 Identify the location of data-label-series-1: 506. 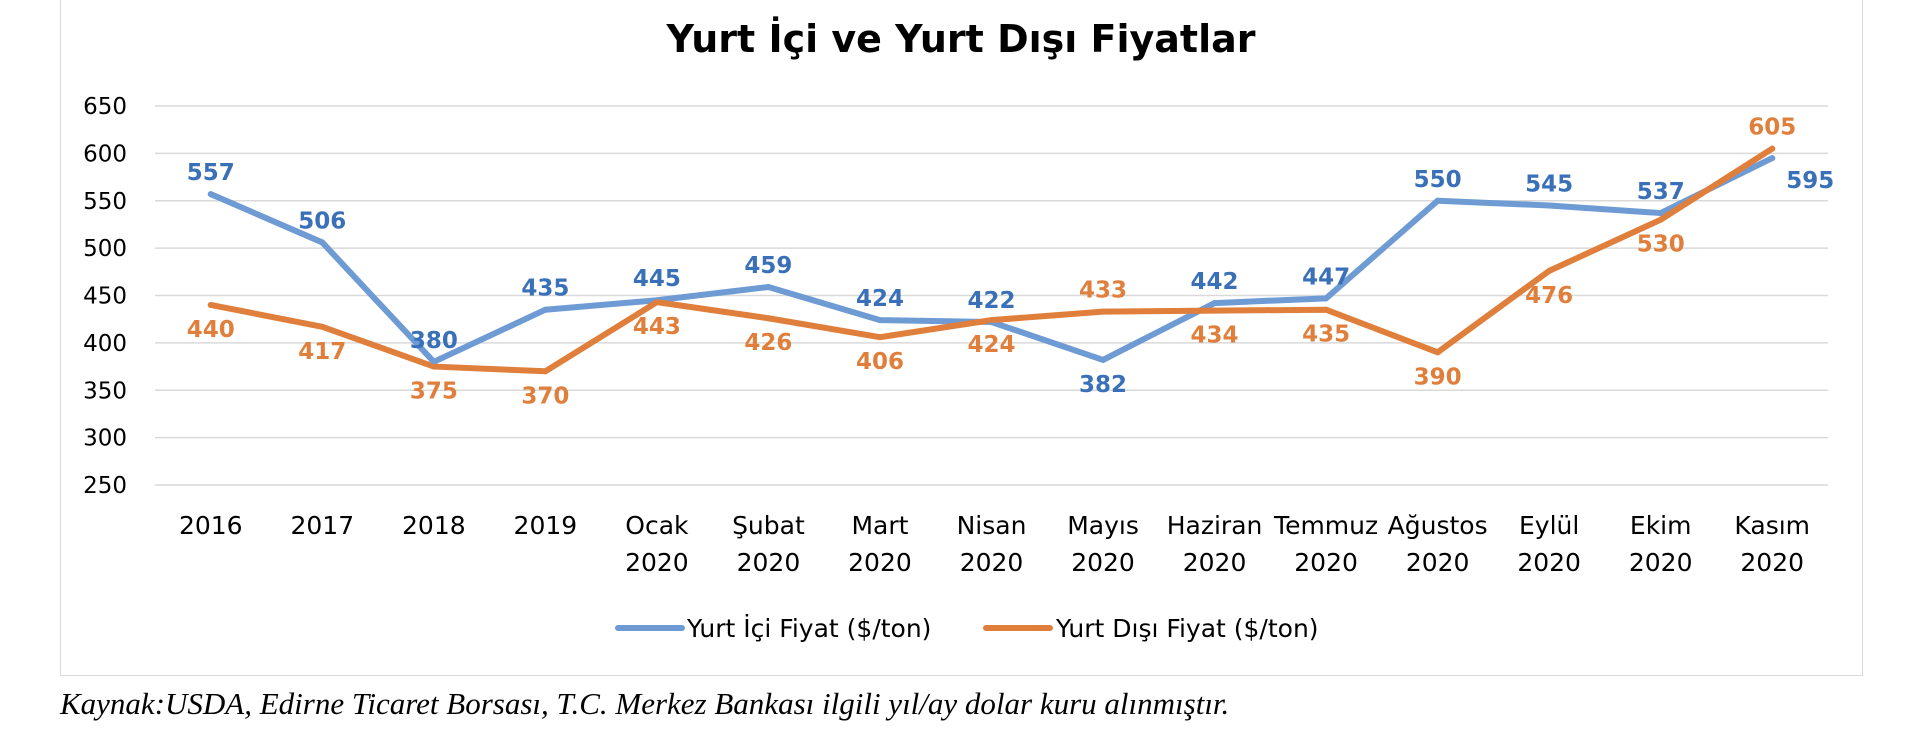
(322, 221).